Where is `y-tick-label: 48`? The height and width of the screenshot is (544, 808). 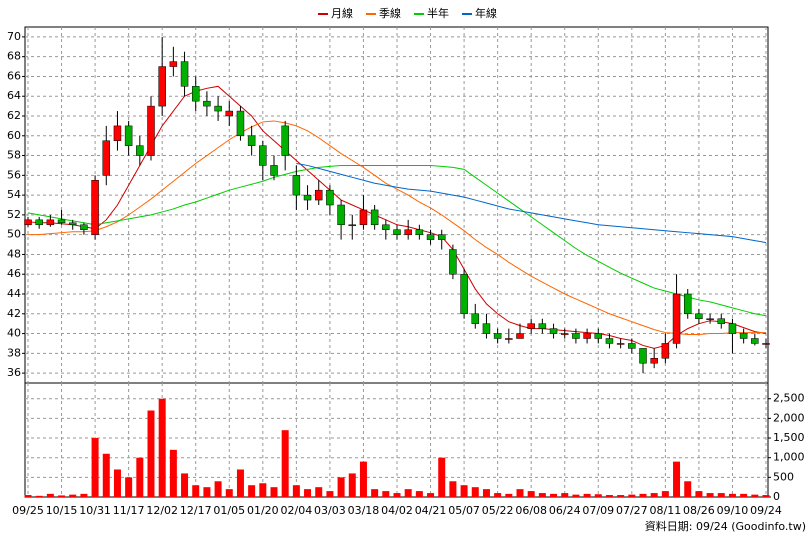
y-tick-label: 48 is located at coordinates (14, 253).